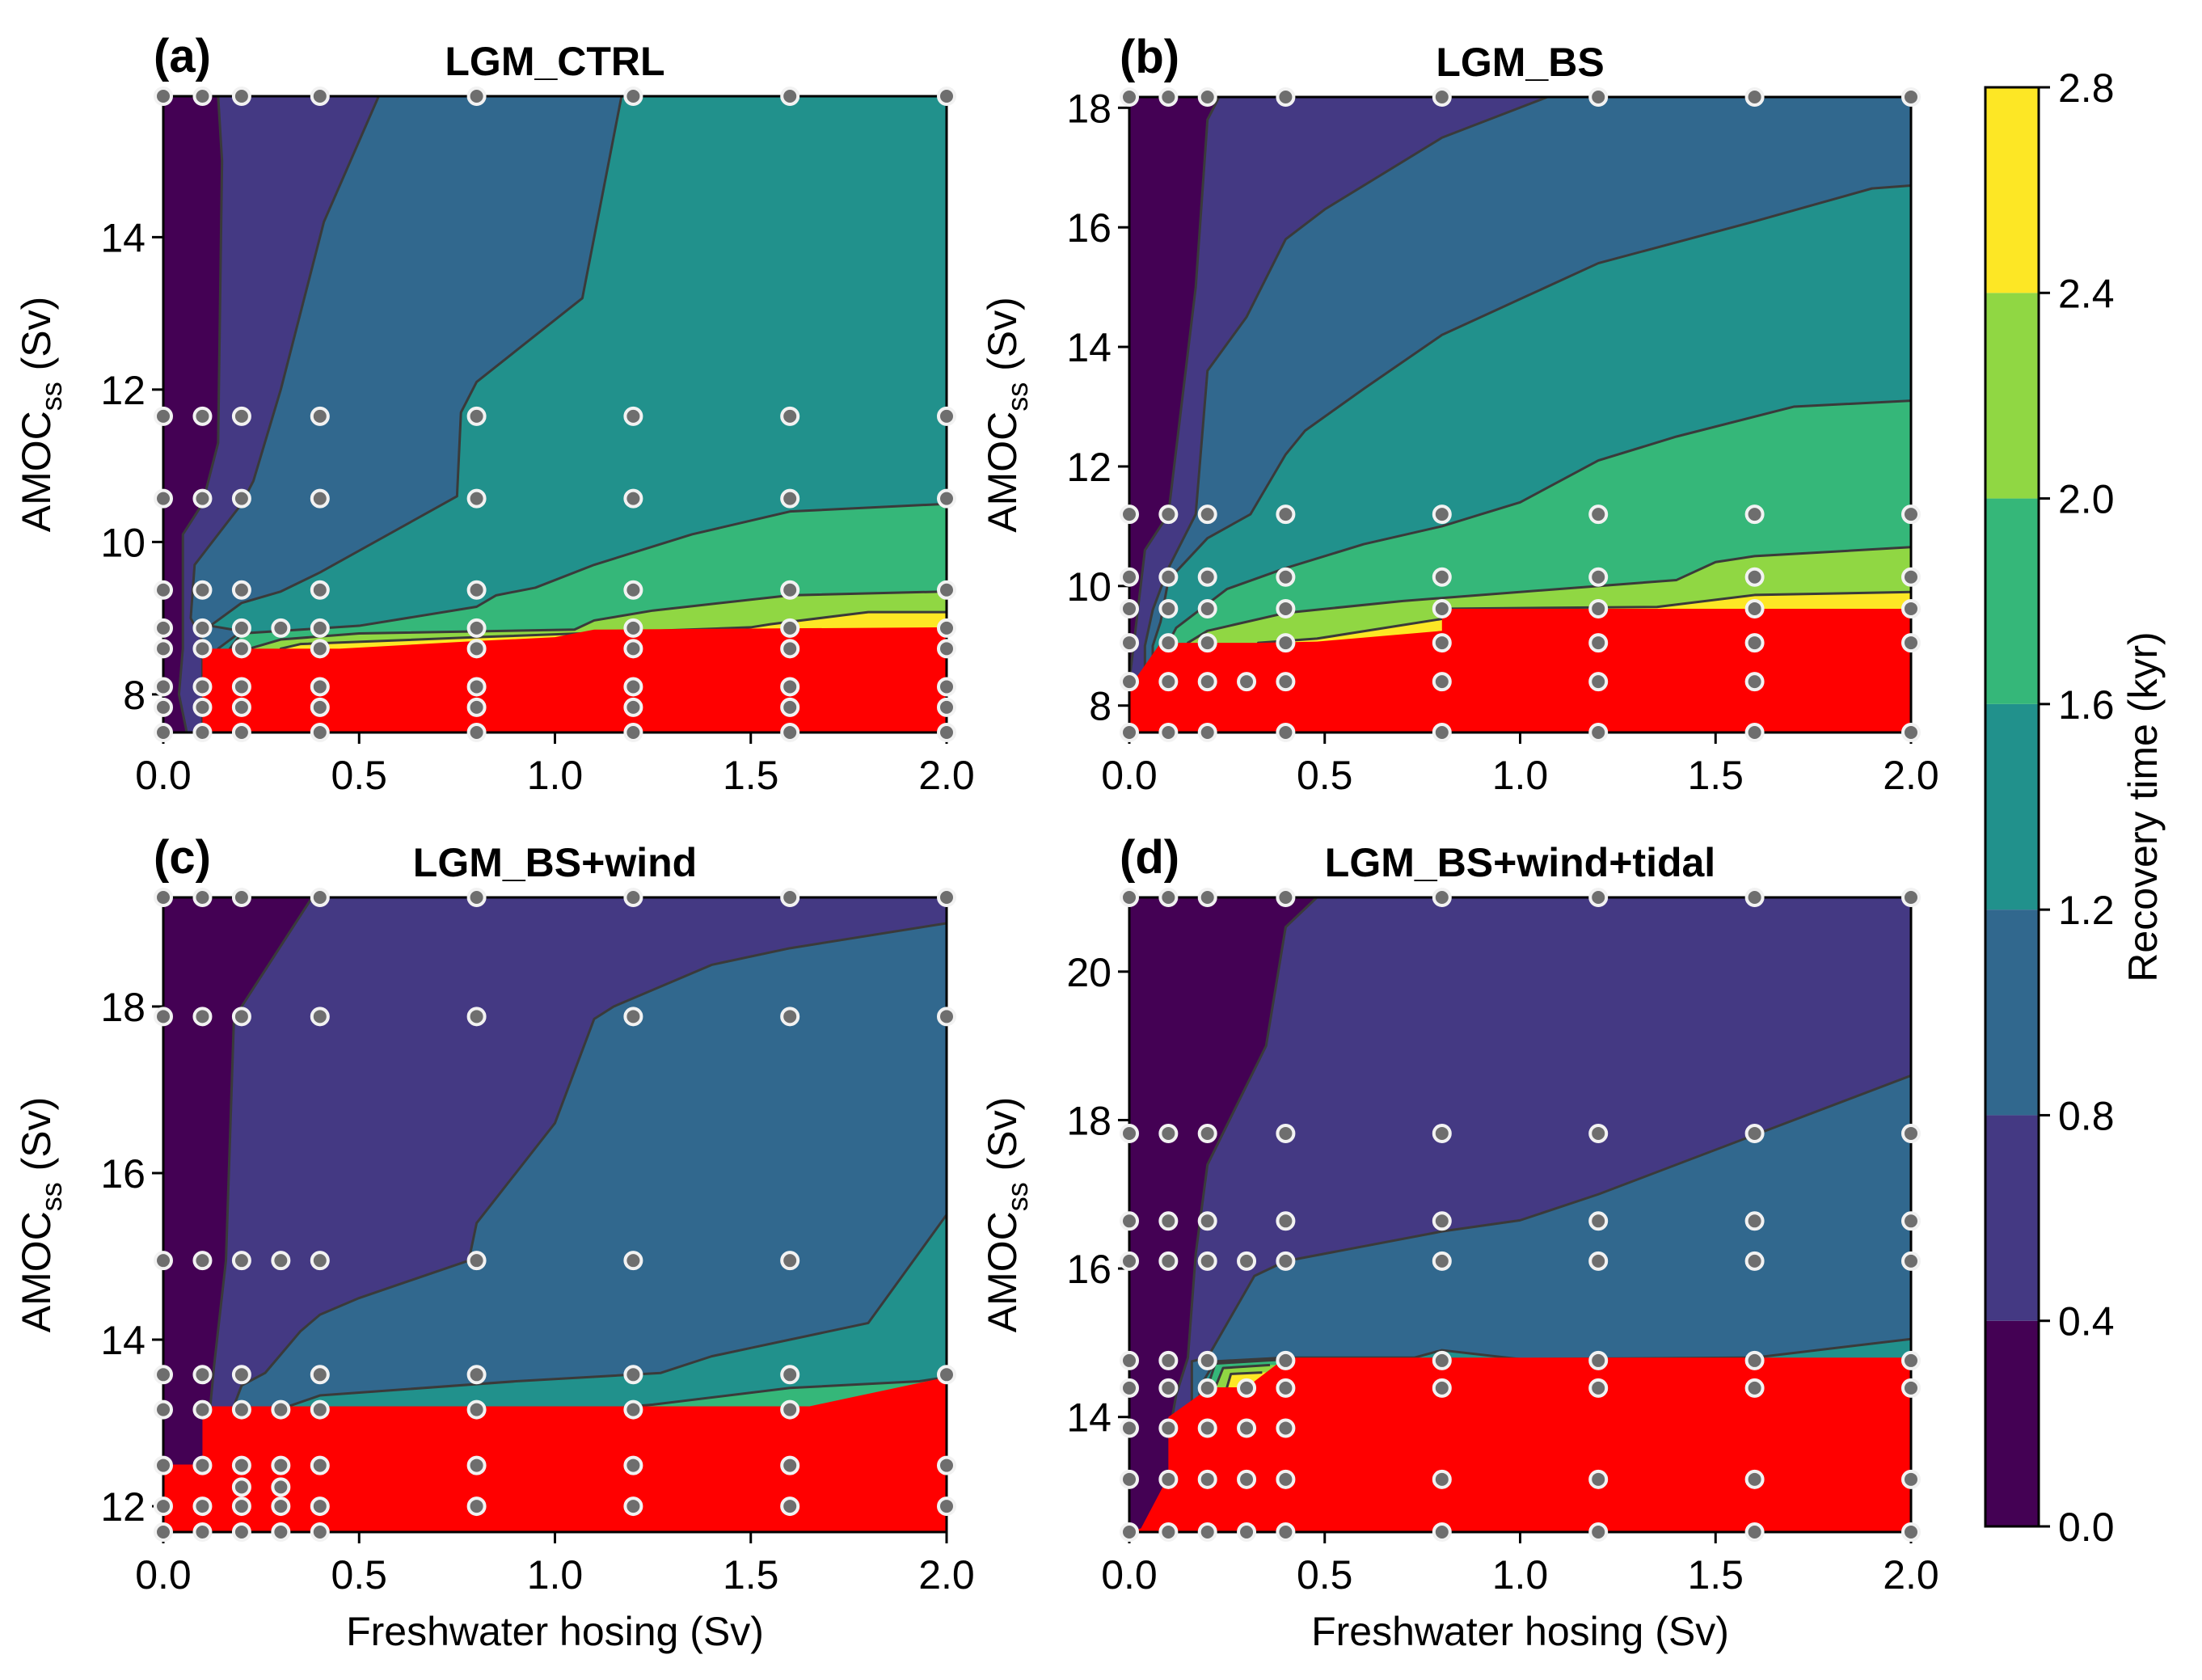  What do you see at coordinates (123, 1507) in the screenshot?
I see `y-tick-label: 12` at bounding box center [123, 1507].